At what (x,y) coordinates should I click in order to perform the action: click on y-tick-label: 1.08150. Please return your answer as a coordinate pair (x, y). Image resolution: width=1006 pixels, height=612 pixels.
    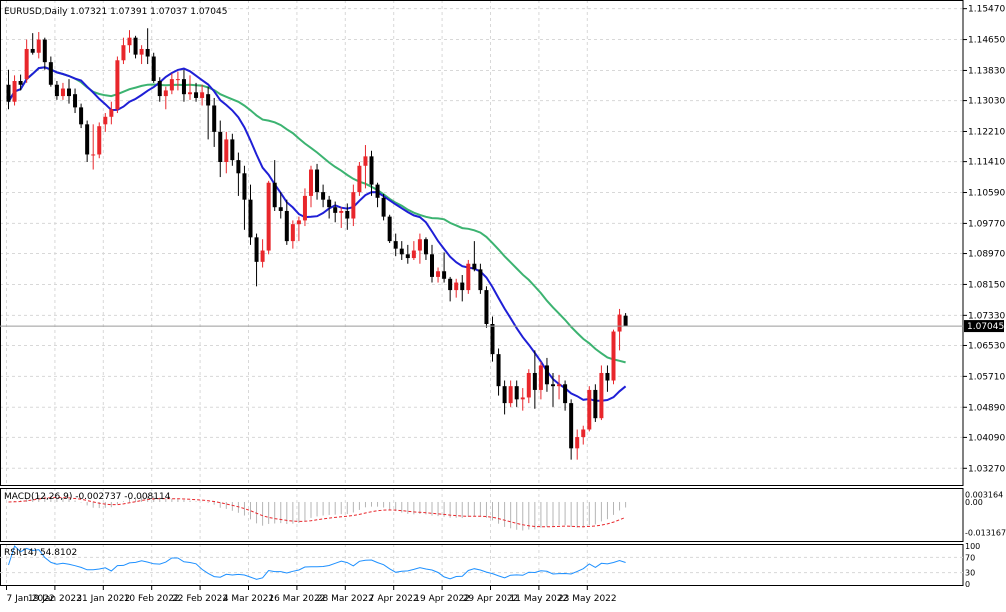
    Looking at the image, I should click on (986, 285).